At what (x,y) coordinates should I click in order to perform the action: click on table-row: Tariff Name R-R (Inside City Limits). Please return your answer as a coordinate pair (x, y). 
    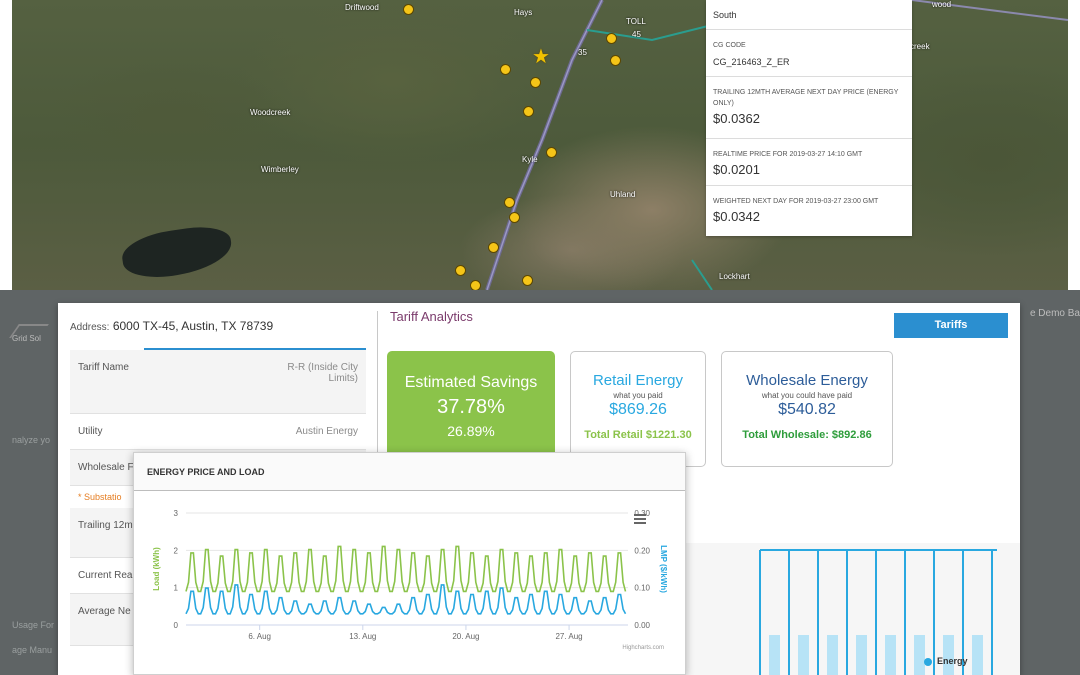
    Looking at the image, I should click on (218, 382).